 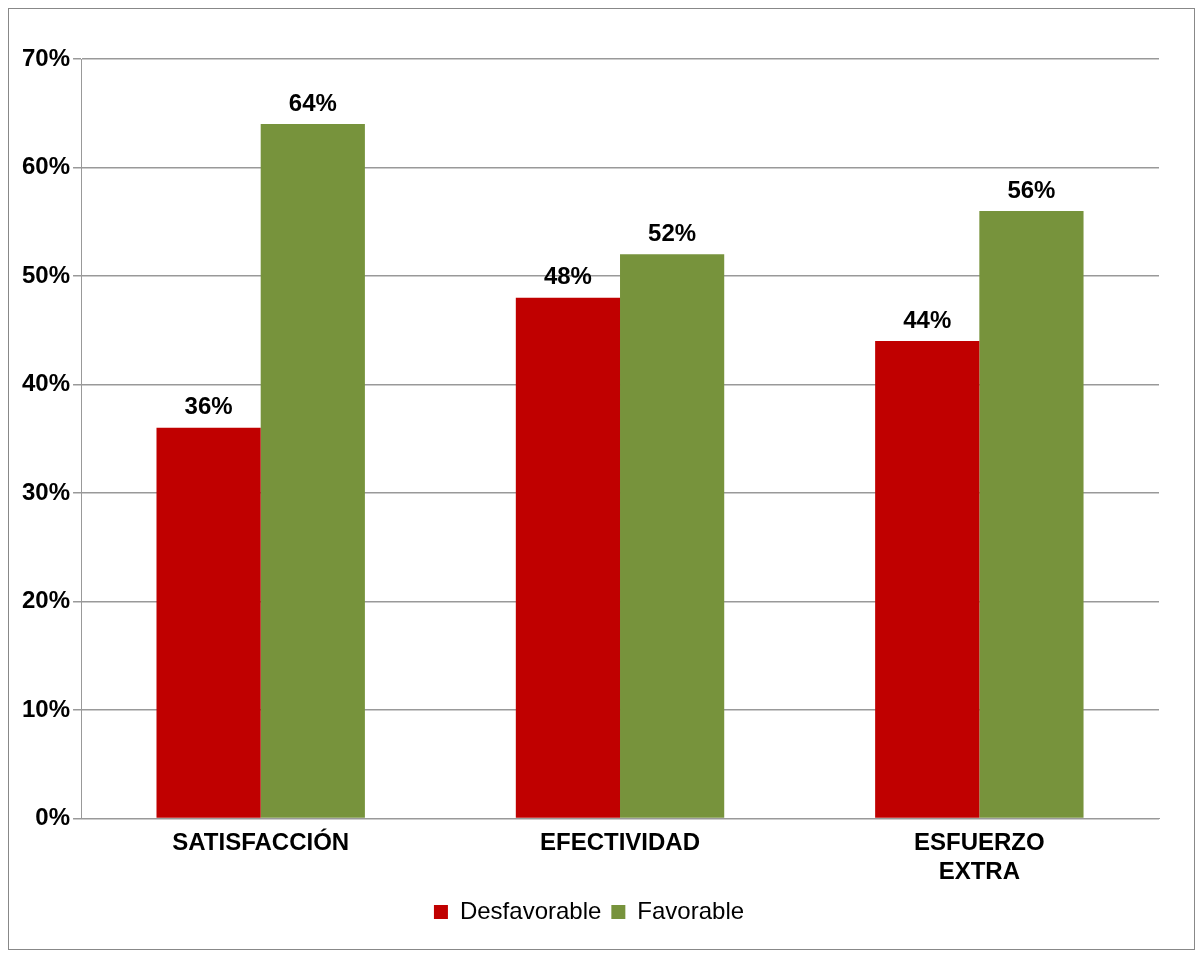 I want to click on x-tick-label: SATISFACCIÓN, so click(x=261, y=842).